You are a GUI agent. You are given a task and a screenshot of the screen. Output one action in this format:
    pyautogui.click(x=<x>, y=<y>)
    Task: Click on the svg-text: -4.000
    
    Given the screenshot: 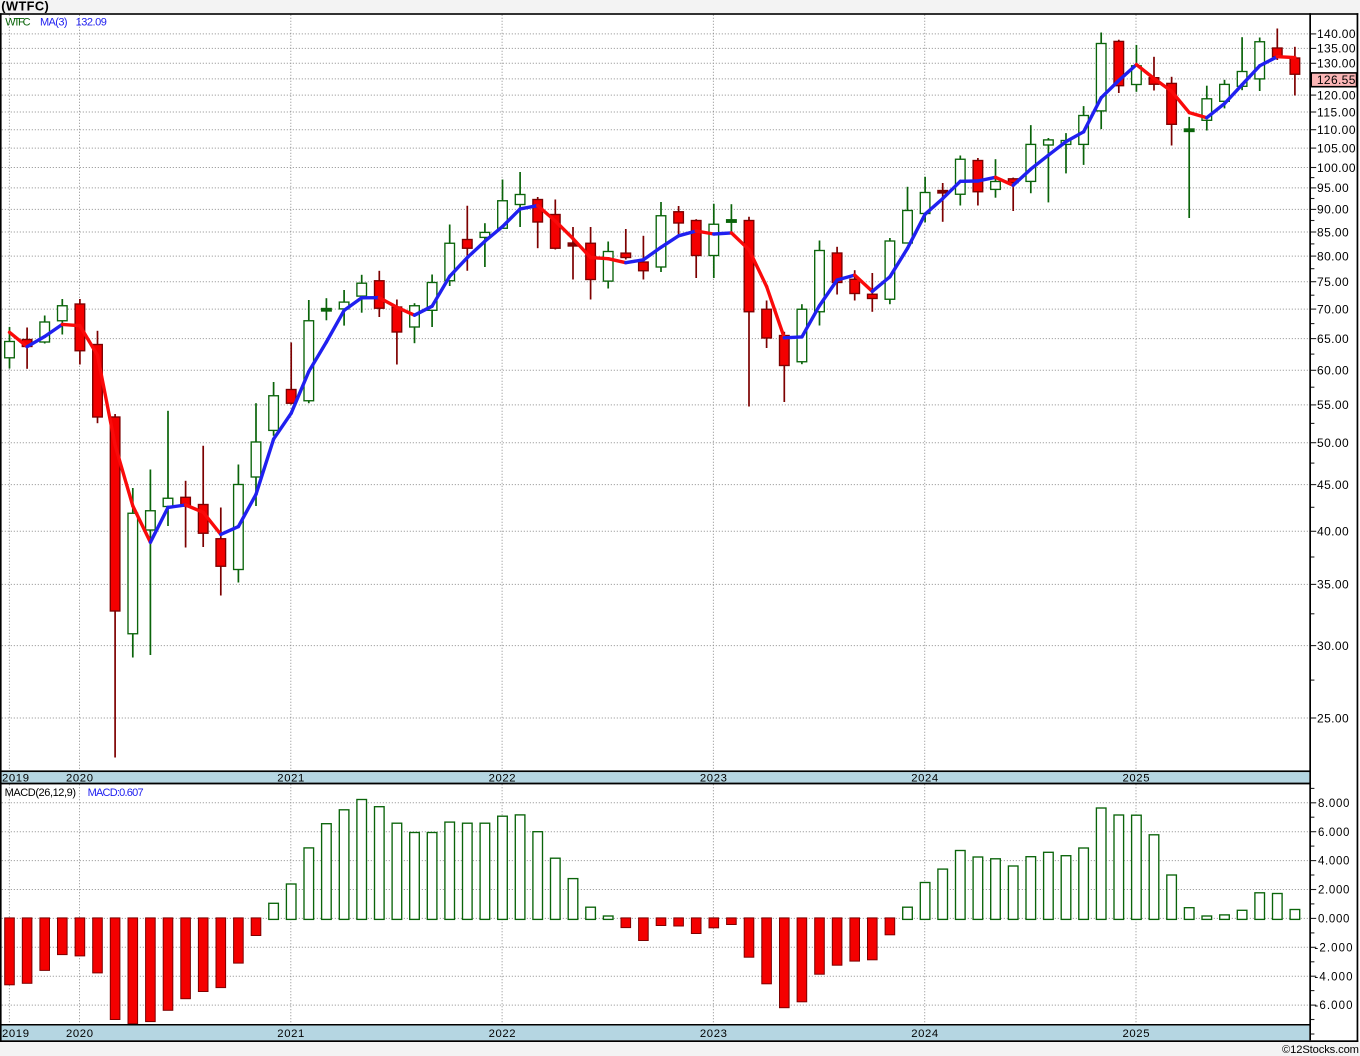 What is the action you would take?
    pyautogui.click(x=1333, y=977)
    